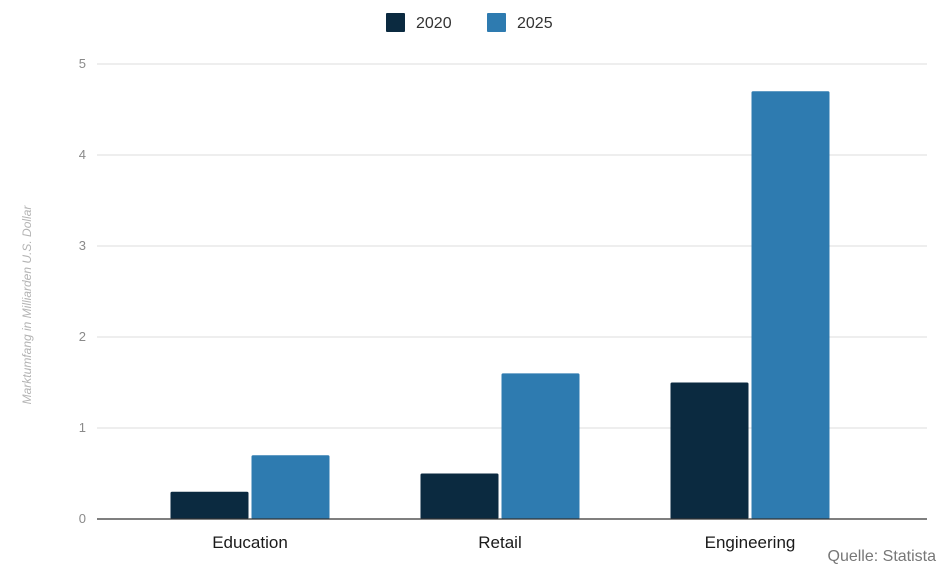  What do you see at coordinates (434, 23) in the screenshot?
I see `legend-label-2020: 2020` at bounding box center [434, 23].